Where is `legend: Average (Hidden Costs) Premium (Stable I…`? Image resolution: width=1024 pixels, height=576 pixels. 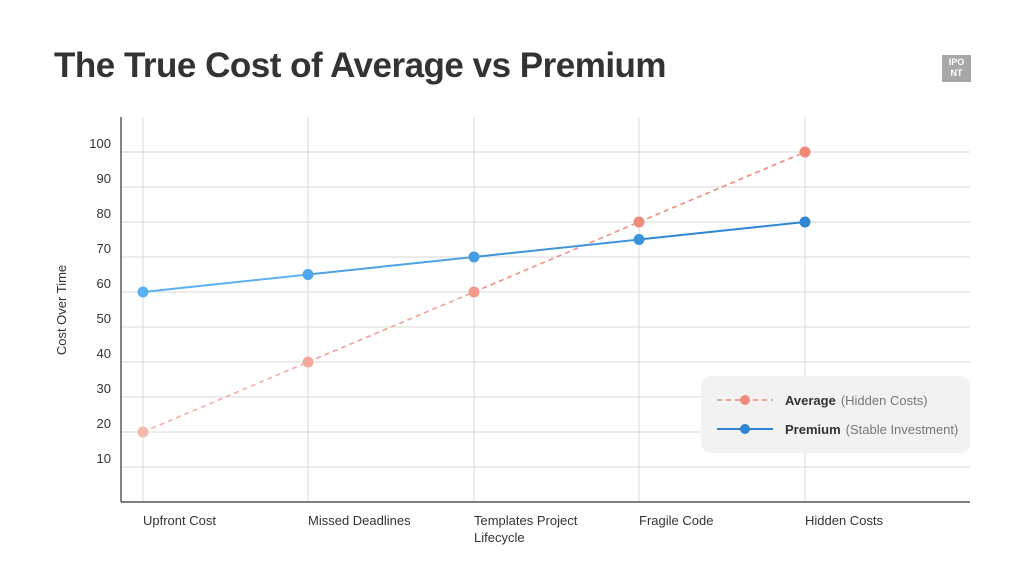 legend: Average (Hidden Costs) Premium (Stable I… is located at coordinates (835, 414).